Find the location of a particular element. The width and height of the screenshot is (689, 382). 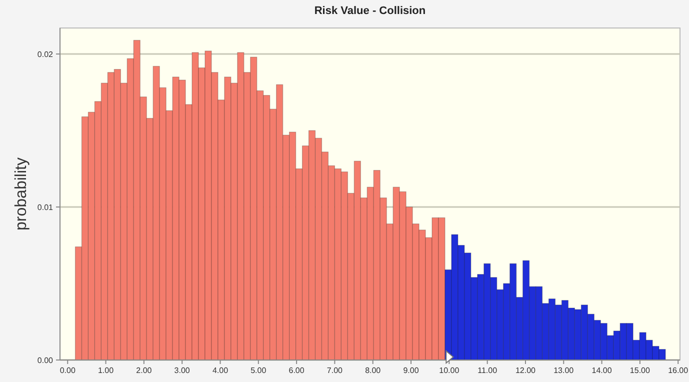

y-axis-title: probability is located at coordinates (21, 194).